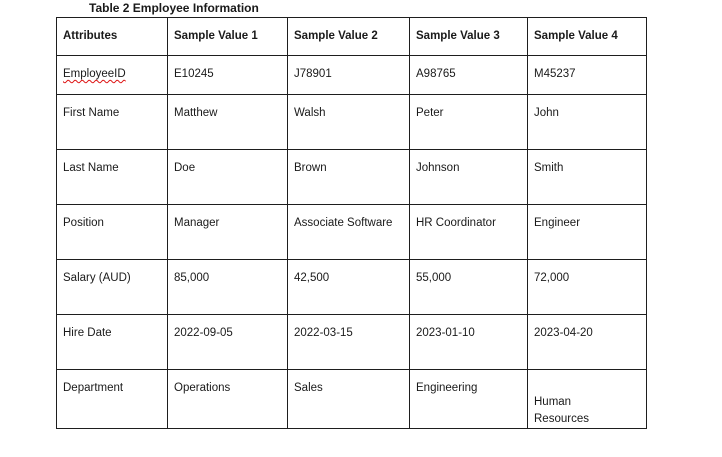  I want to click on header-cell: Sample Value 1, so click(227, 36).